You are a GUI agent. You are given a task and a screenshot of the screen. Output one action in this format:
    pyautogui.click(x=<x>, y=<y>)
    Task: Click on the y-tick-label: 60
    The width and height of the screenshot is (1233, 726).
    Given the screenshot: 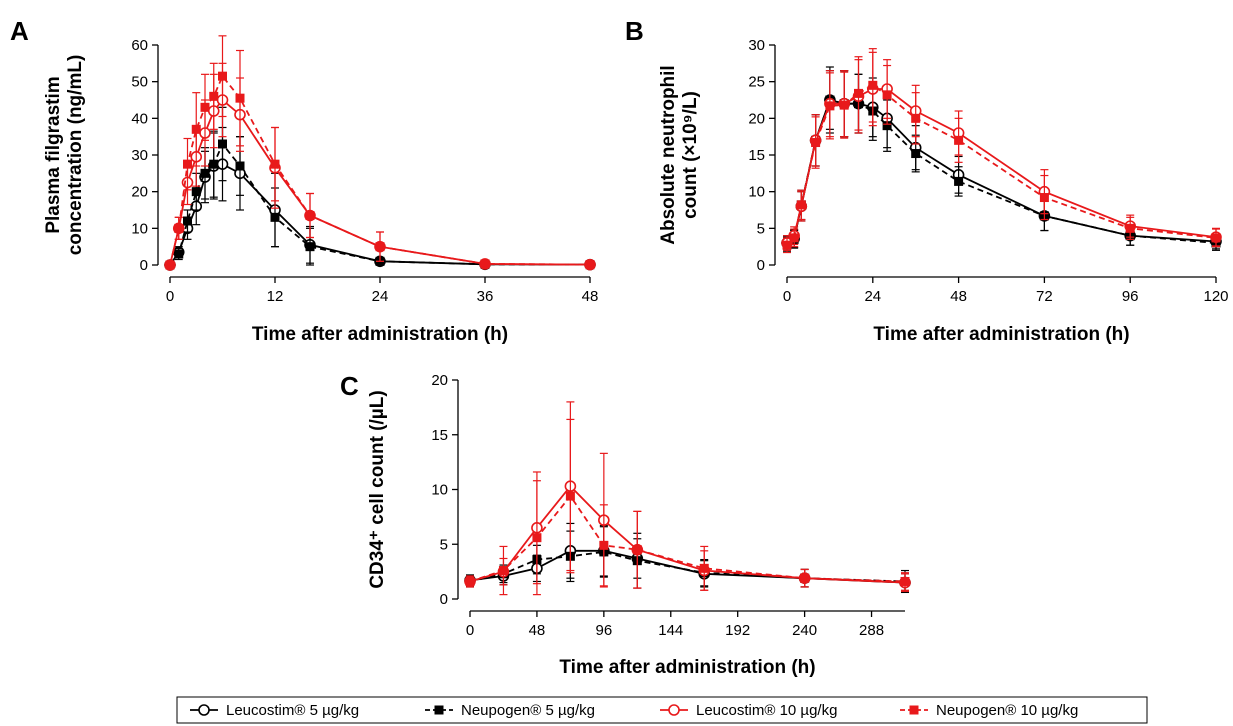 What is the action you would take?
    pyautogui.click(x=139, y=45)
    